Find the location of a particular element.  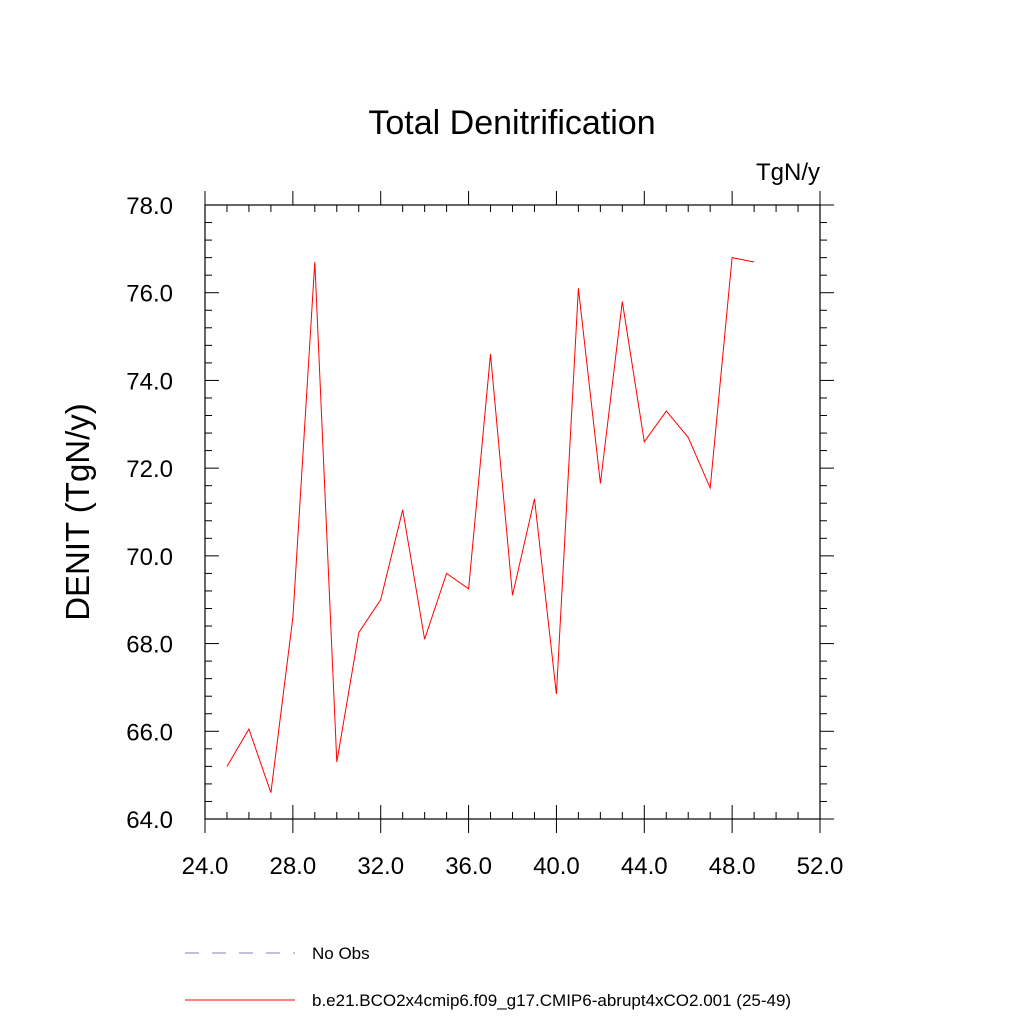

y-tick-label: 72.0 is located at coordinates (149, 469).